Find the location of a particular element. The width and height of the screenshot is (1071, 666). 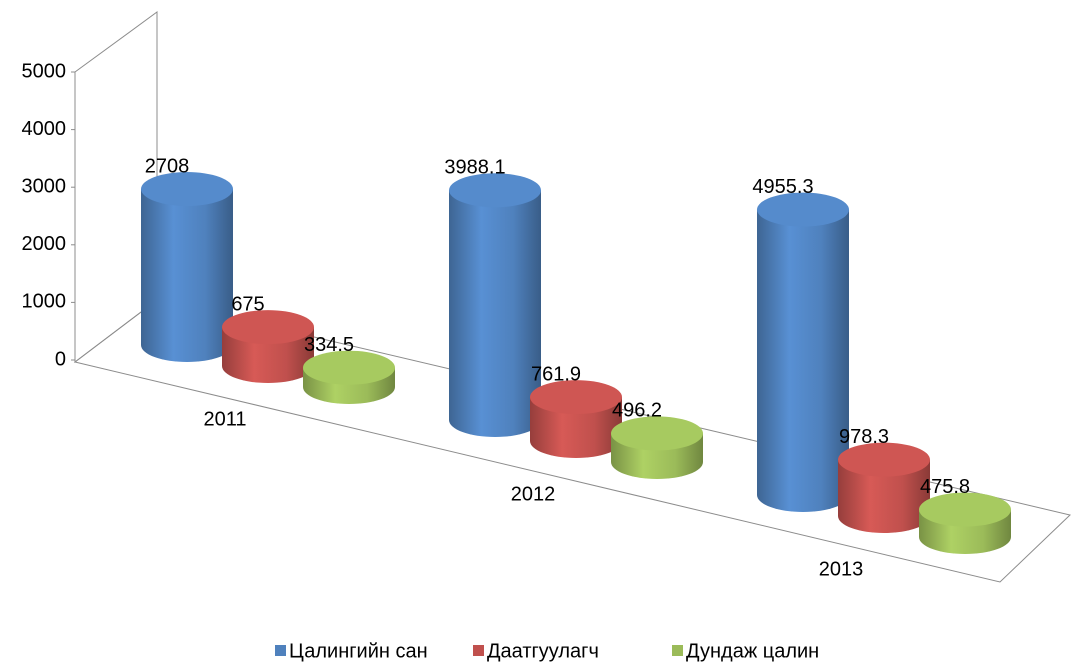

value-label: 978.3 is located at coordinates (864, 437).